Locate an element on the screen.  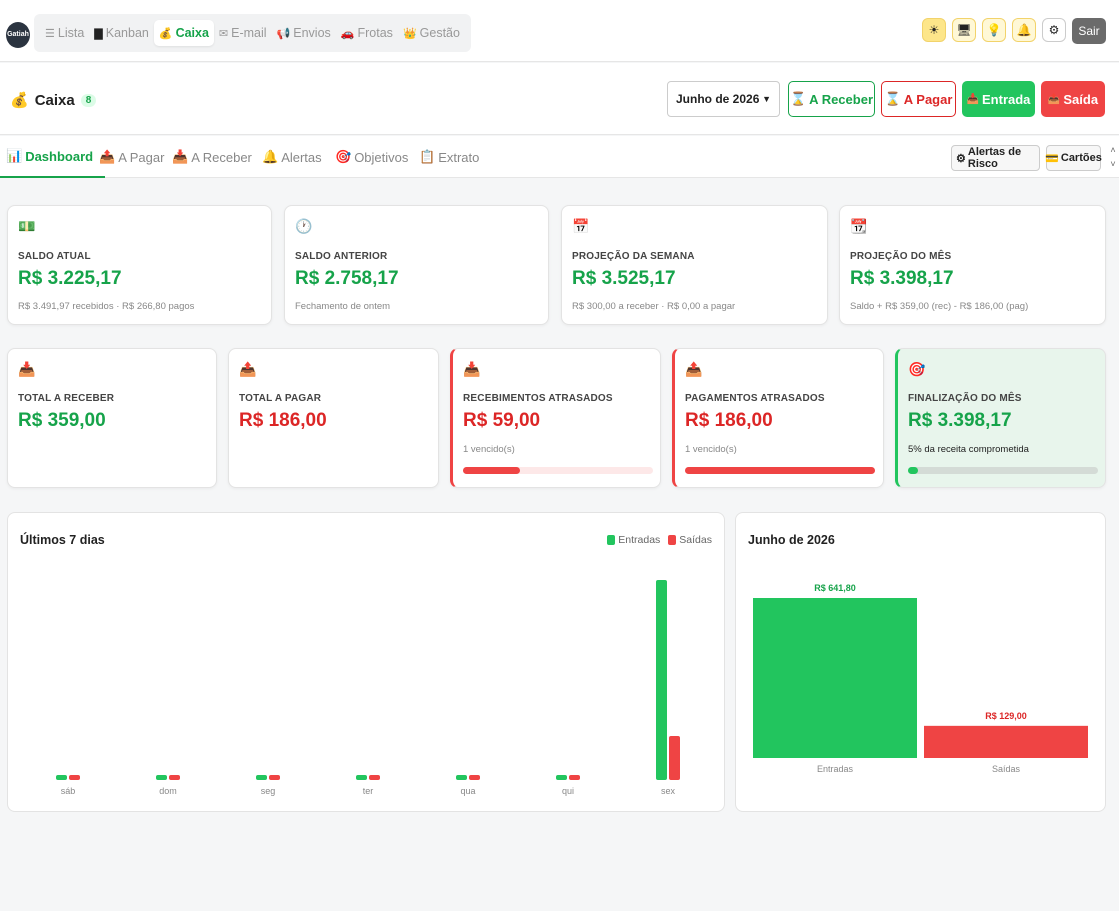
nav-item-label: Envios is located at coordinates (312, 33).